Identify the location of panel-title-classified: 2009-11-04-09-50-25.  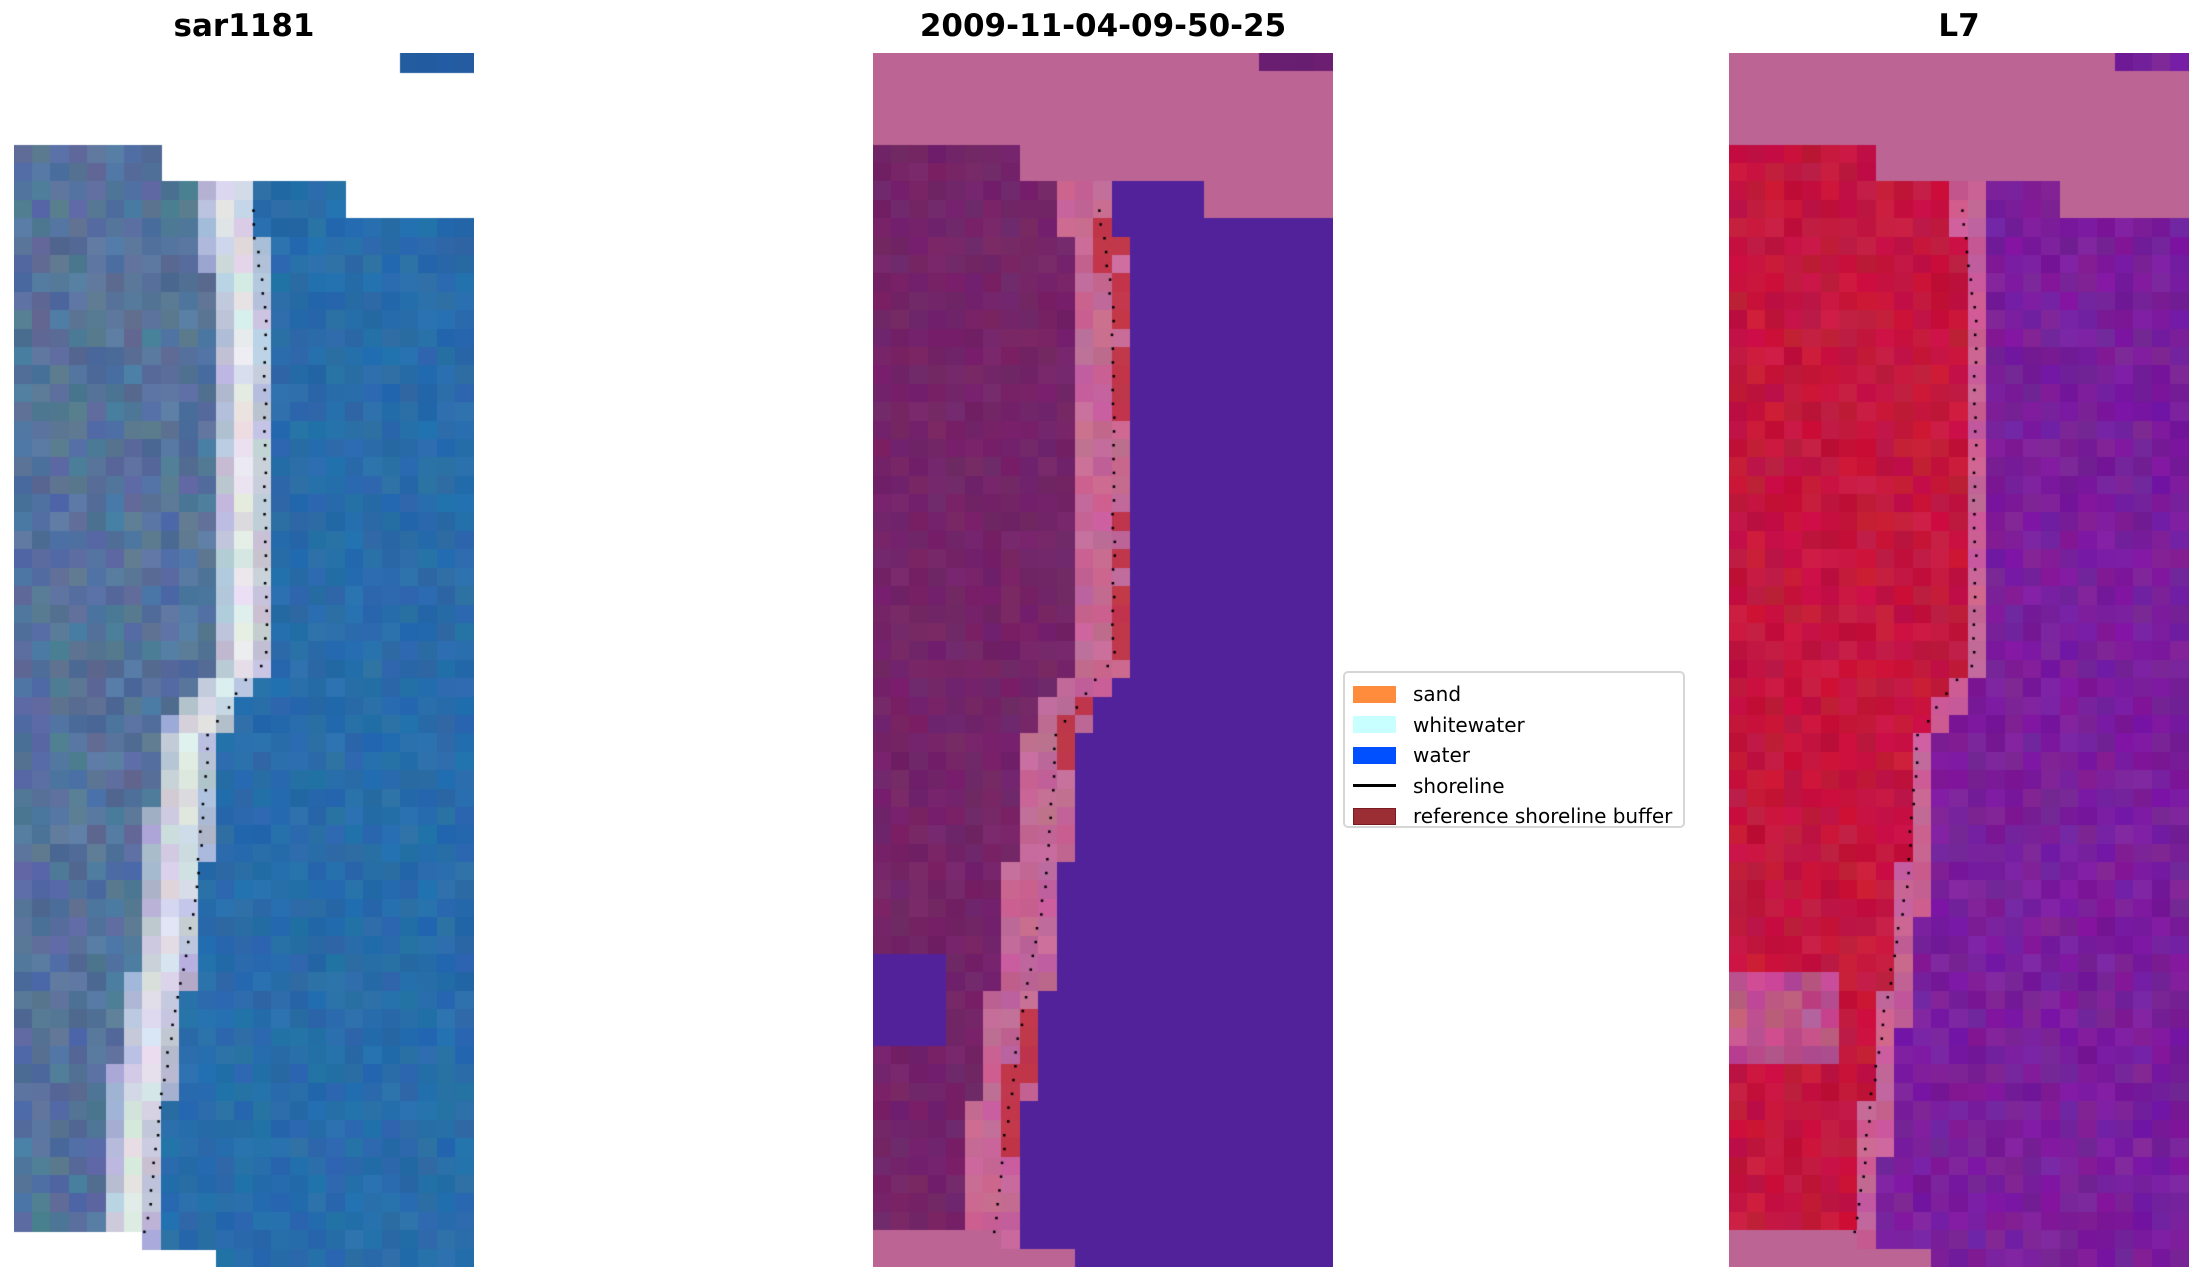
(1103, 26).